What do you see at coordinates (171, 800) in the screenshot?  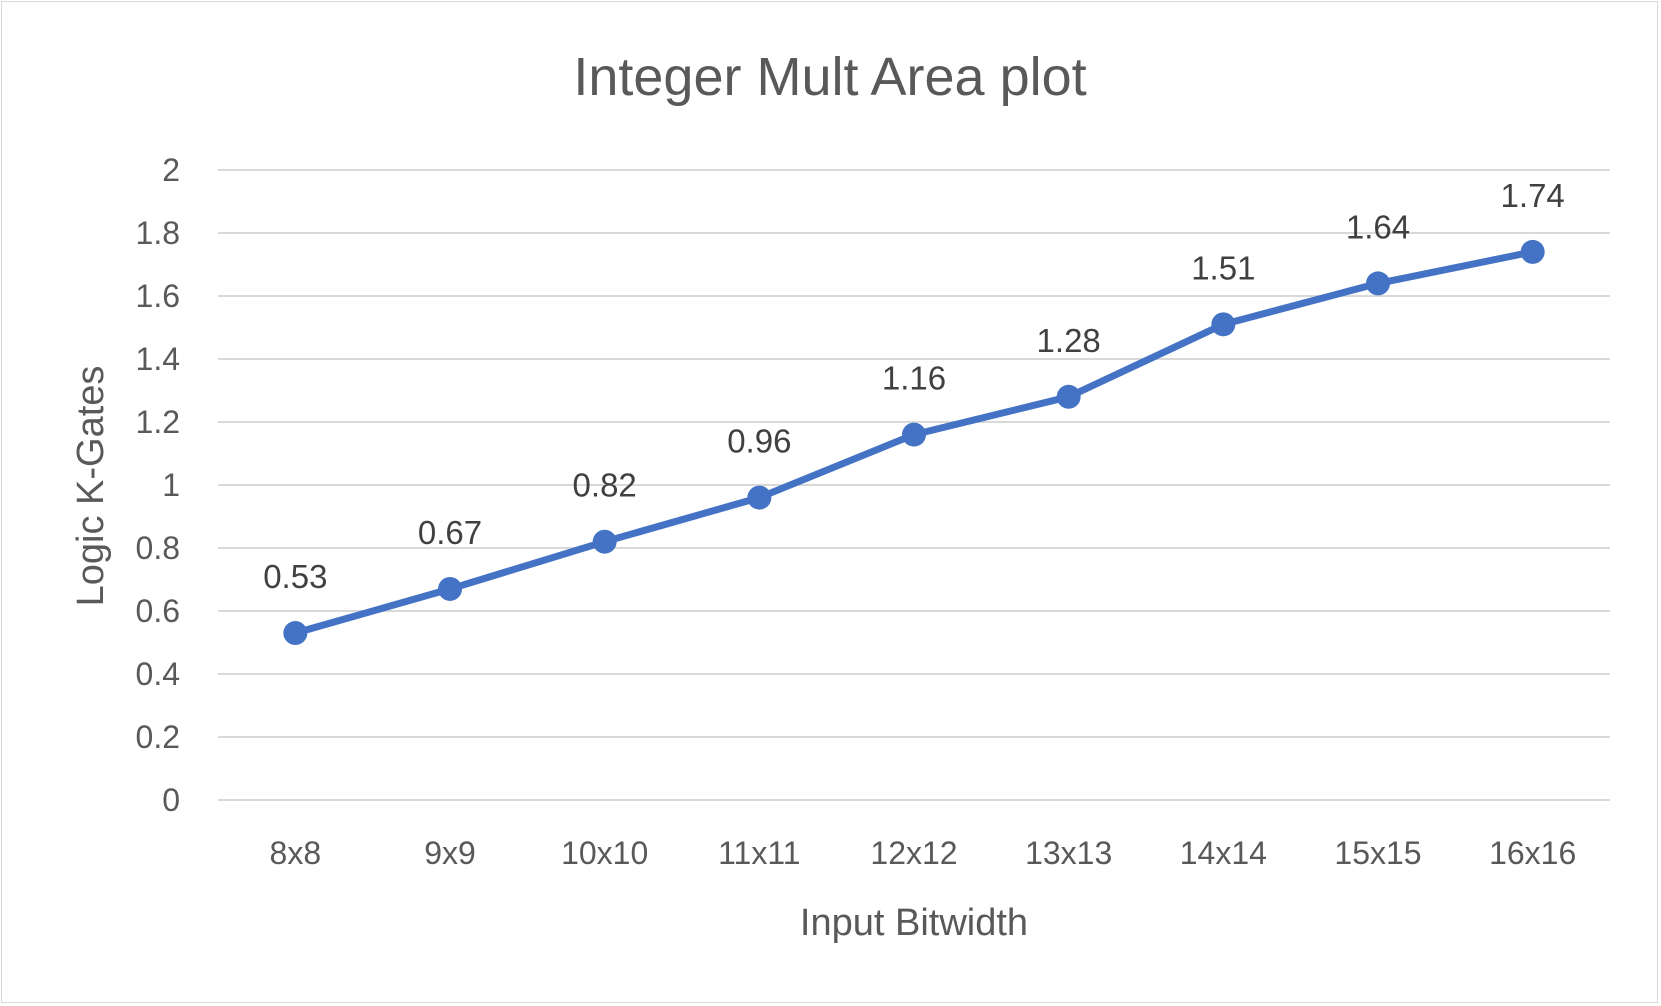 I see `y-tick-label: 0` at bounding box center [171, 800].